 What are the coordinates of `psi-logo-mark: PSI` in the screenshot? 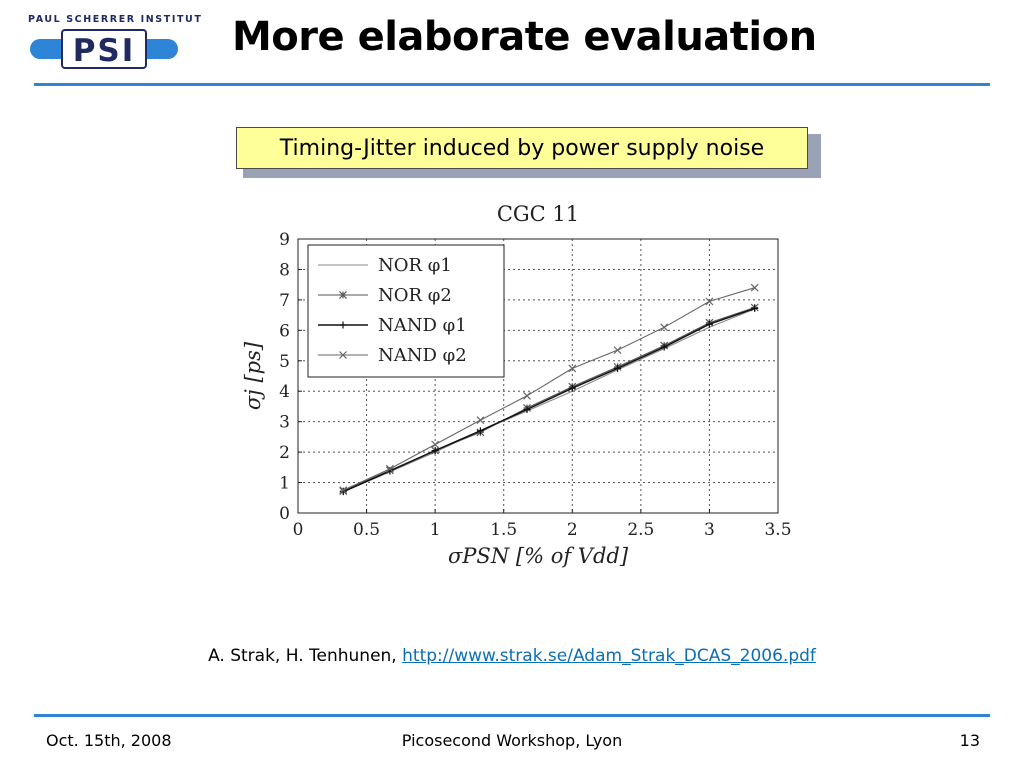 It's located at (104, 49).